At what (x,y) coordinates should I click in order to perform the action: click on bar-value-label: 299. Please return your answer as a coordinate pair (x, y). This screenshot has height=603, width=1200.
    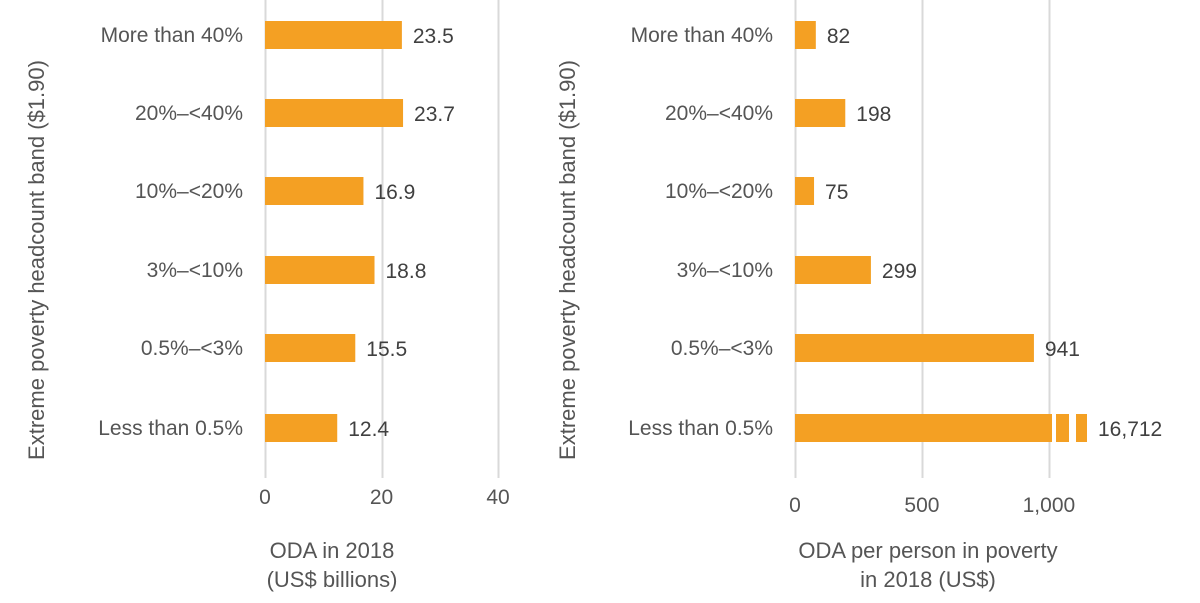
    Looking at the image, I should click on (899, 271).